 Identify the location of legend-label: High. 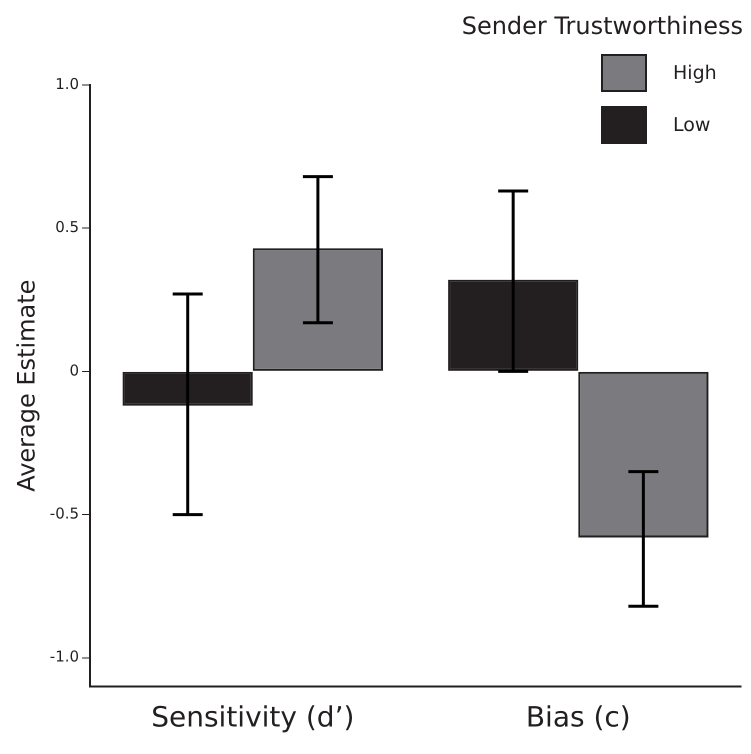
(695, 73).